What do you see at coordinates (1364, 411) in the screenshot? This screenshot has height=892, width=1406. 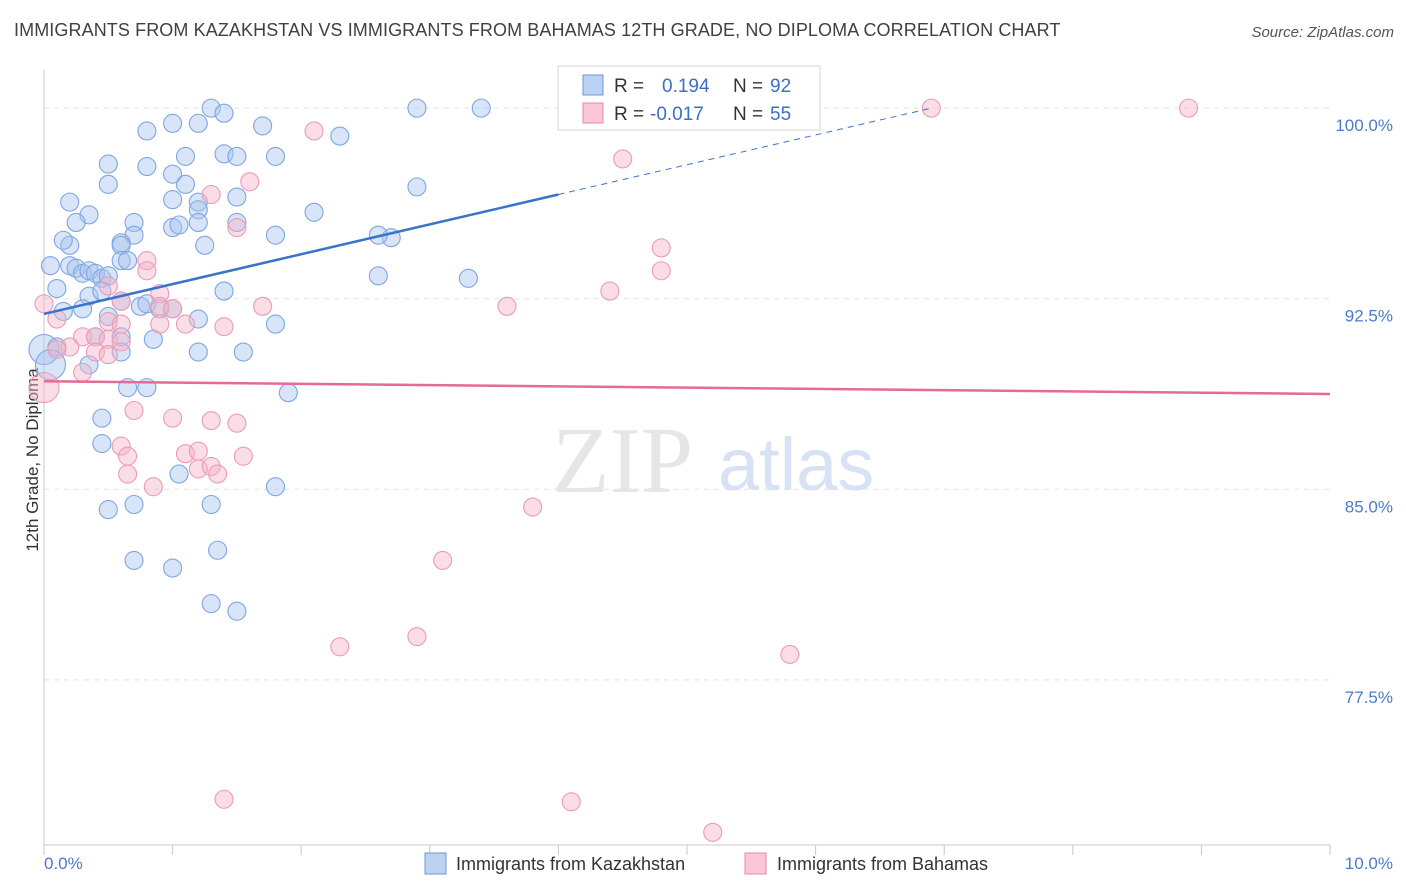 I see `y-axis-ticks: 77.5% 85.0% 92.5% 100.0%` at bounding box center [1364, 411].